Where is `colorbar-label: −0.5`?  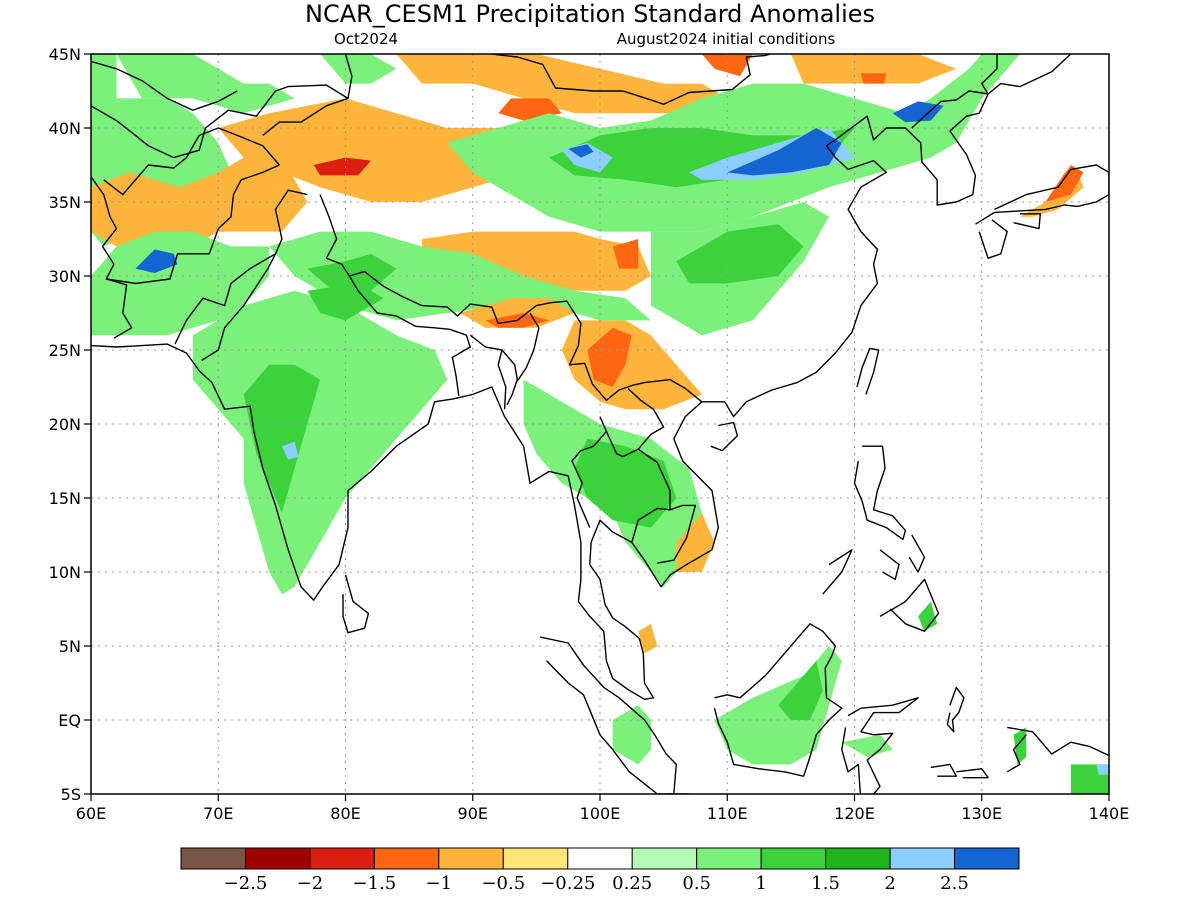 colorbar-label: −0.5 is located at coordinates (503, 883).